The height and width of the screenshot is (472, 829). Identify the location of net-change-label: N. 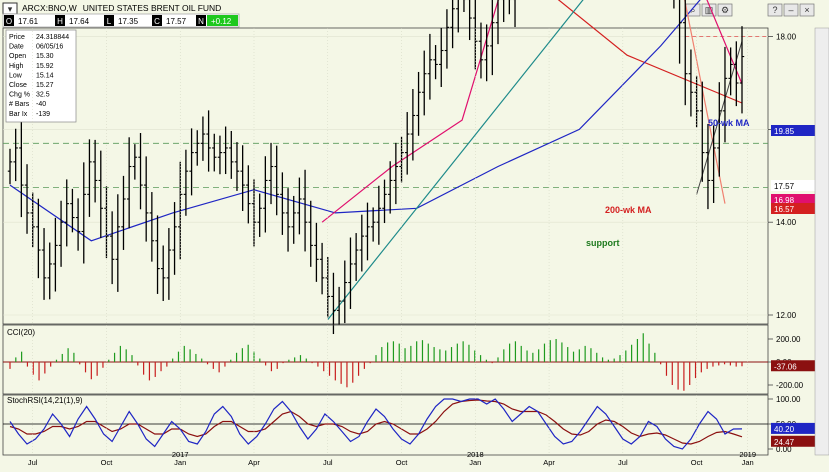
(201, 21).